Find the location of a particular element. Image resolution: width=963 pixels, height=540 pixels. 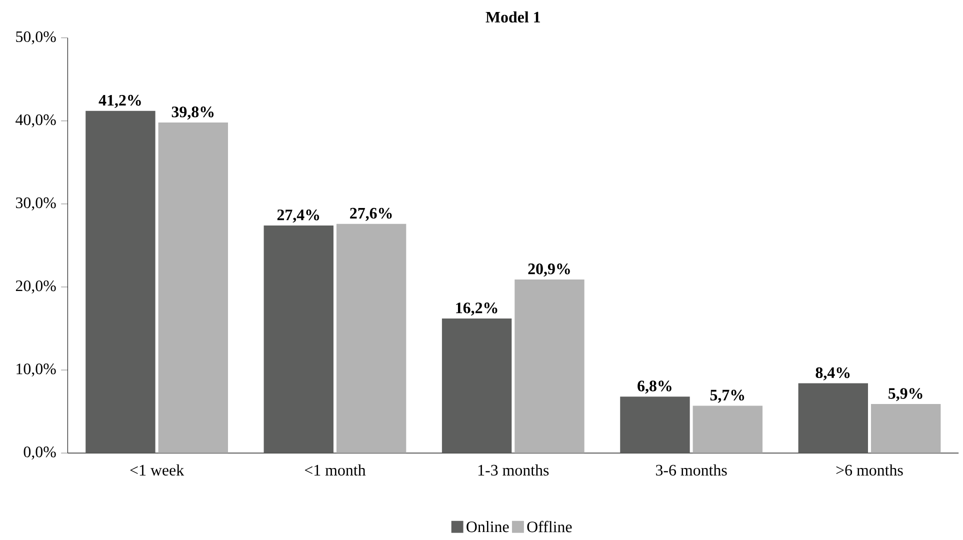

x-tick-label: 3-6 months is located at coordinates (691, 470).